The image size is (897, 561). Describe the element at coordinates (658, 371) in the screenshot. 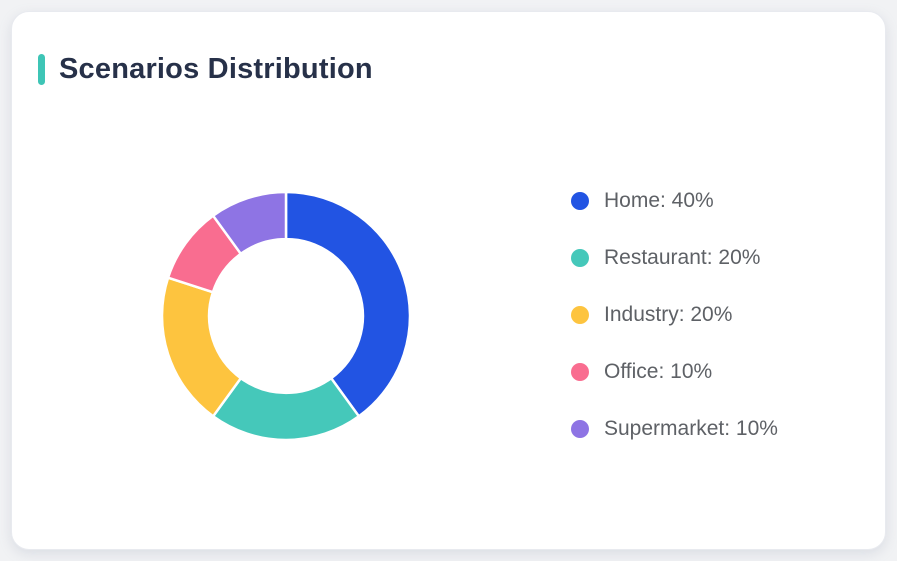

I see `legend-label: Office: 10%` at that location.